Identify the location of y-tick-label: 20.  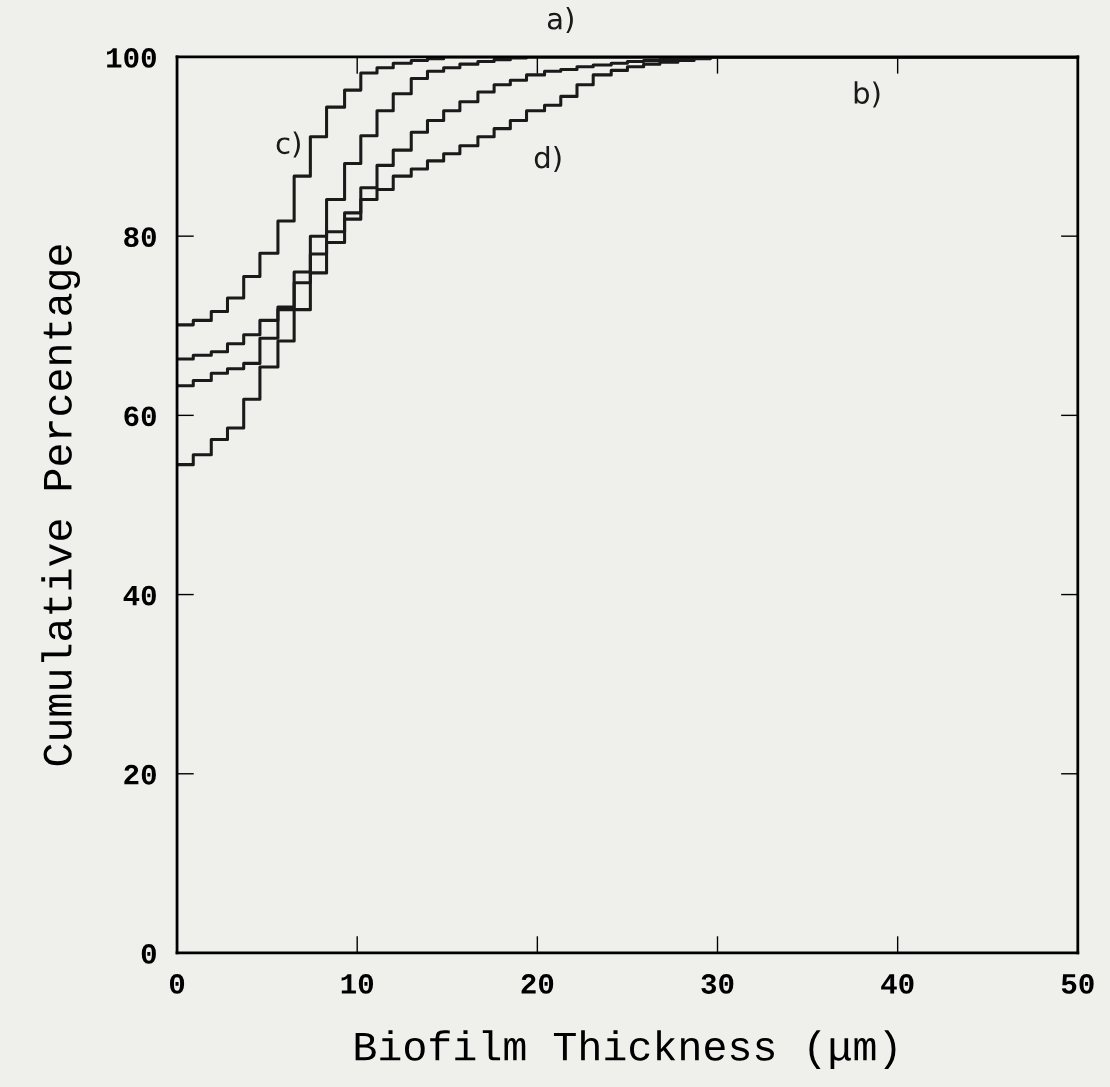
(140, 774).